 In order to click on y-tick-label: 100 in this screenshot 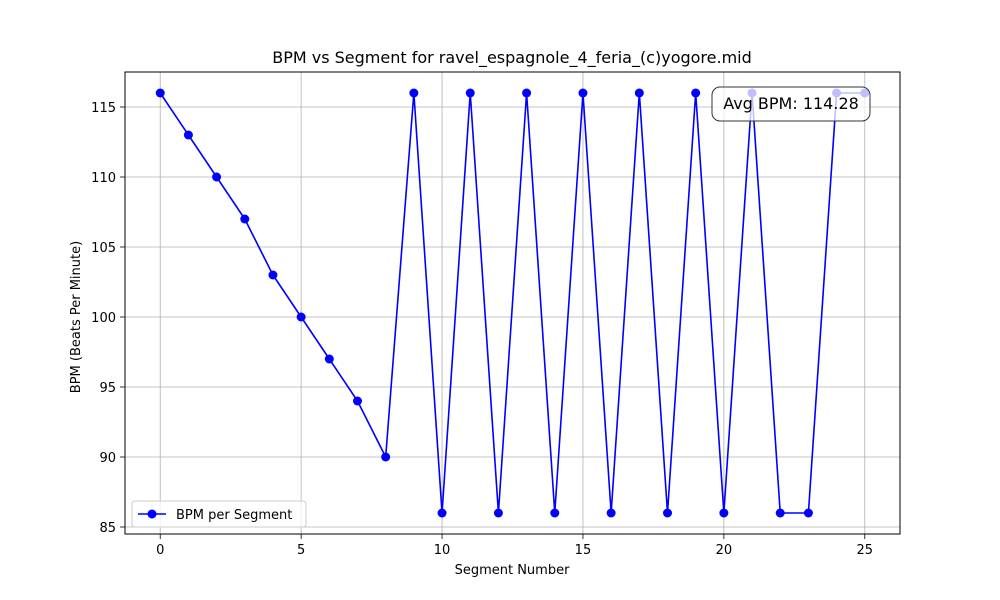, I will do `click(103, 318)`.